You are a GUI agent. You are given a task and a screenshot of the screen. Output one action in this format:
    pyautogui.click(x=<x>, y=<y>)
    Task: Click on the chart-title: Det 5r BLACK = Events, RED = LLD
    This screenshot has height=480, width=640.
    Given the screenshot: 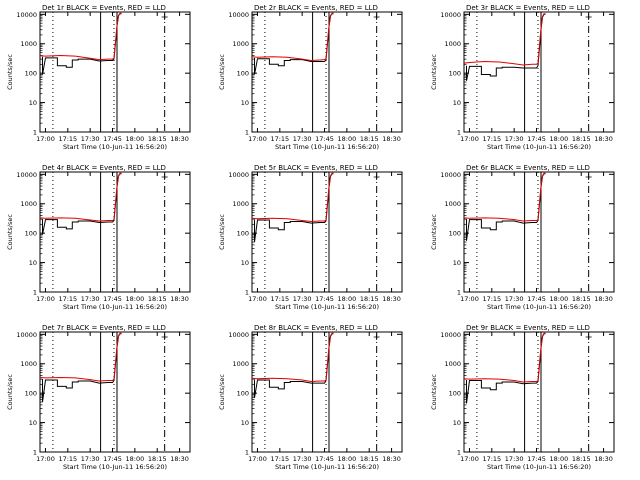 What is the action you would take?
    pyautogui.click(x=316, y=168)
    